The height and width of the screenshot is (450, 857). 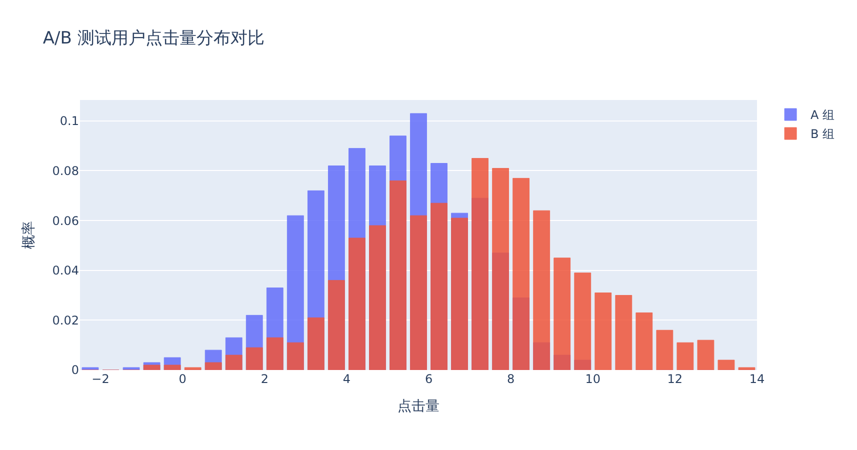 I want to click on x-tick-label: 0, so click(x=182, y=379).